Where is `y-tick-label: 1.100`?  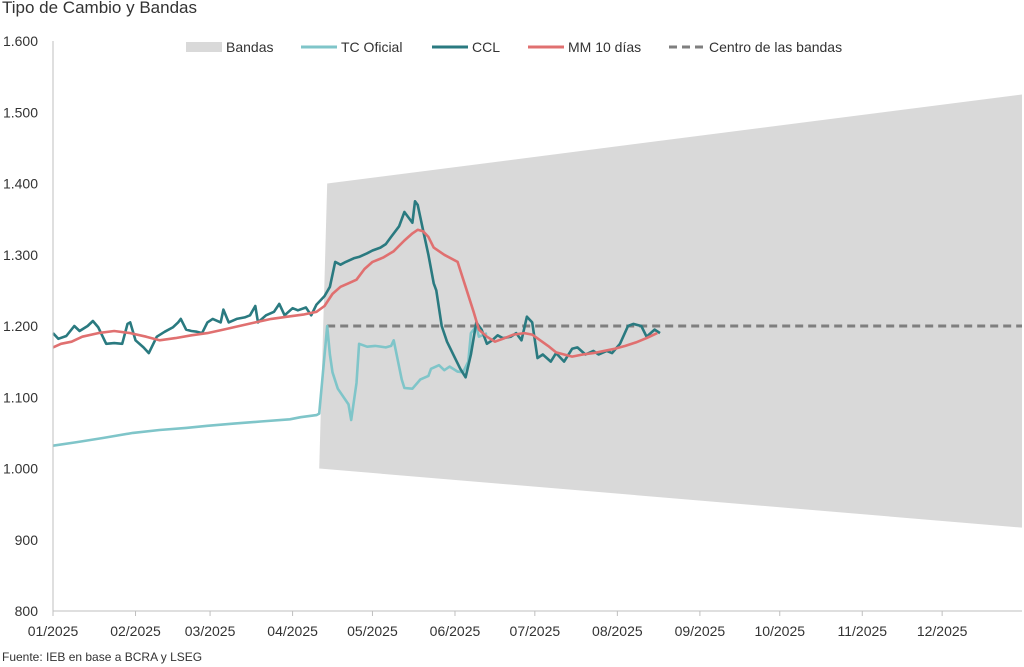
y-tick-label: 1.100 is located at coordinates (20, 397).